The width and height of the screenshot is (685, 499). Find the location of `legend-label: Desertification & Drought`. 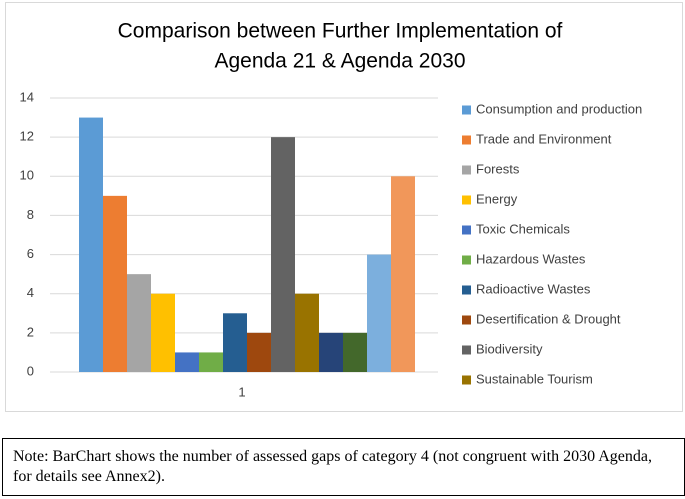

legend-label: Desertification & Drought is located at coordinates (548, 318).